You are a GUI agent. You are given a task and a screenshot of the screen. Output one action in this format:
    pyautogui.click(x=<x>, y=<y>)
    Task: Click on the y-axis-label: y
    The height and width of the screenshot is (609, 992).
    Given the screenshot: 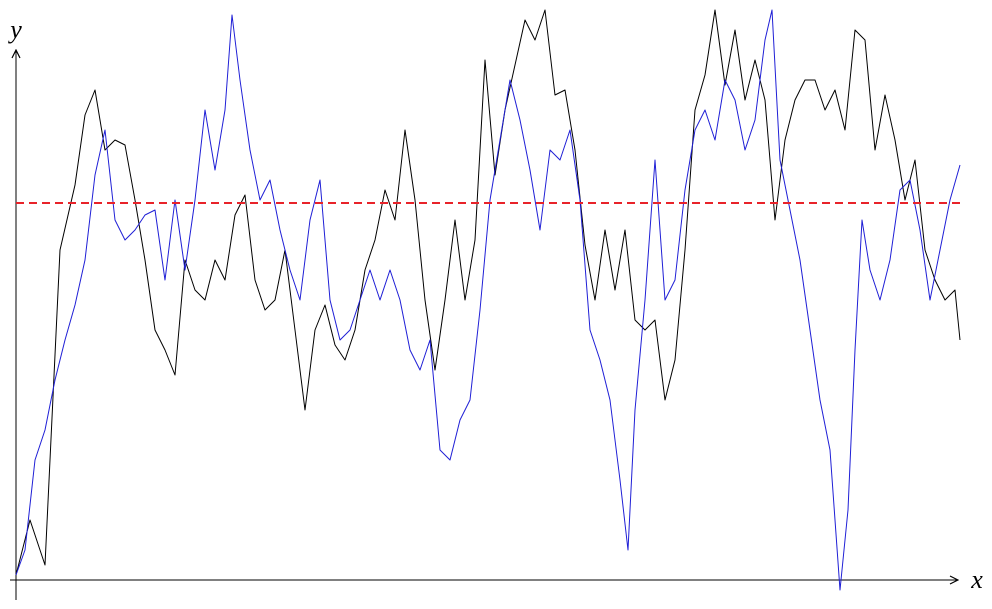 What is the action you would take?
    pyautogui.click(x=14, y=29)
    